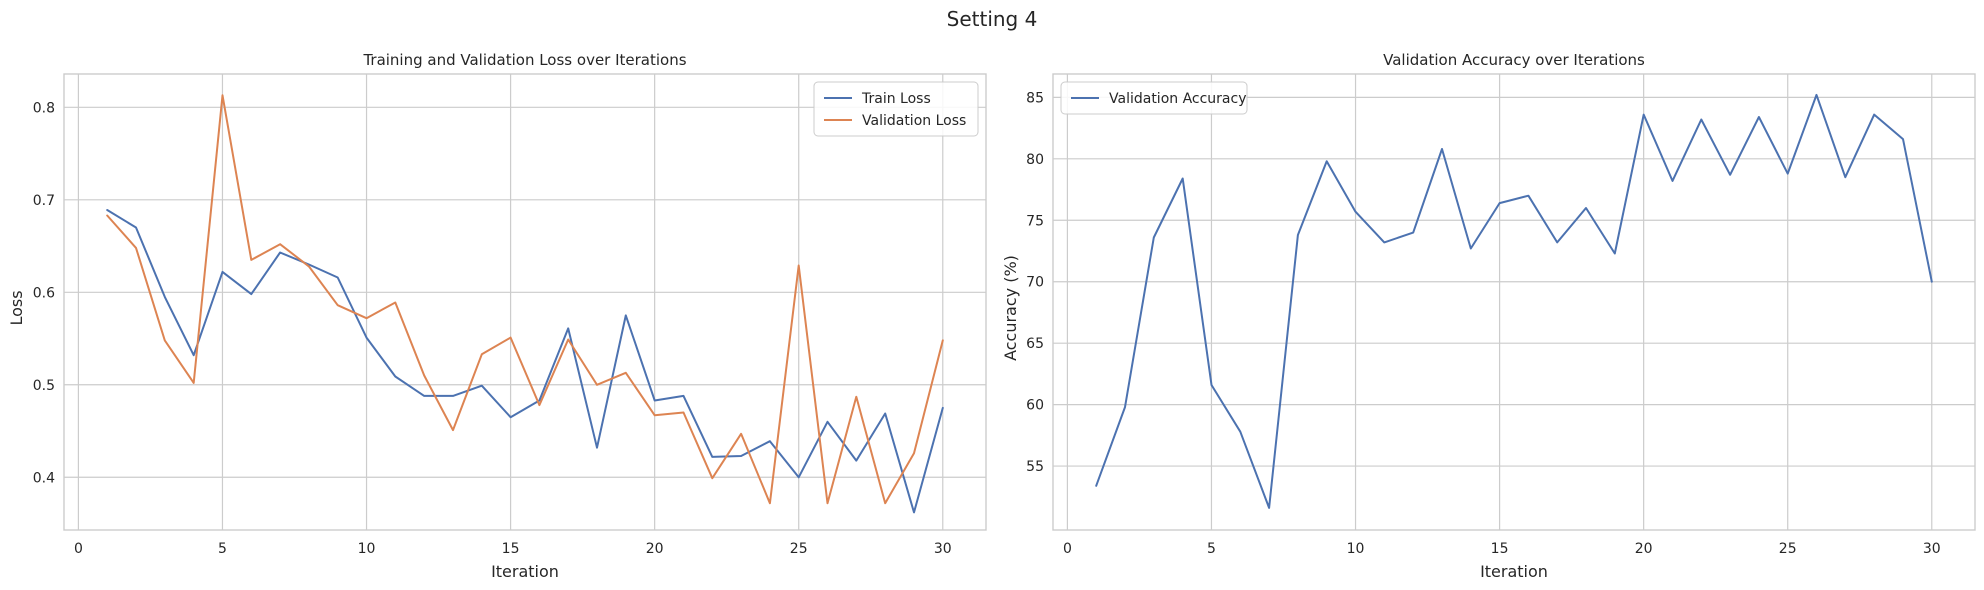 This screenshot has width=1984, height=590. Describe the element at coordinates (992, 19) in the screenshot. I see `figure-title: Setting 4` at that location.